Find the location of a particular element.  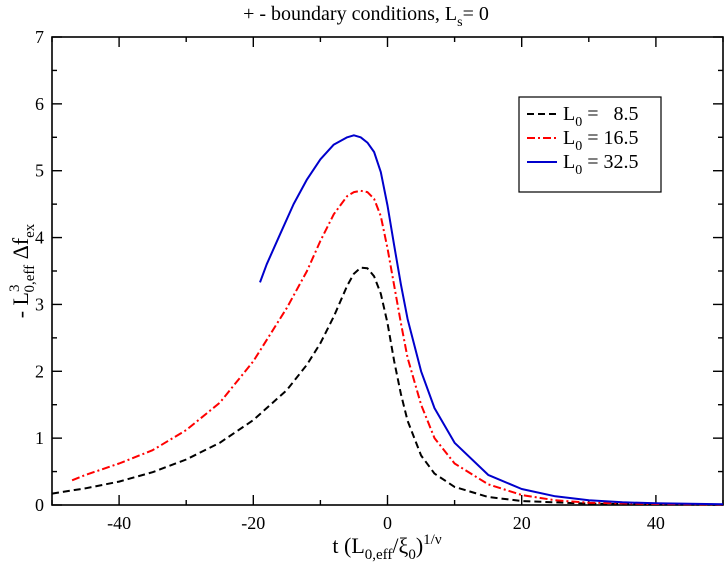

y-label-prefix: - L is located at coordinates (20, 305).